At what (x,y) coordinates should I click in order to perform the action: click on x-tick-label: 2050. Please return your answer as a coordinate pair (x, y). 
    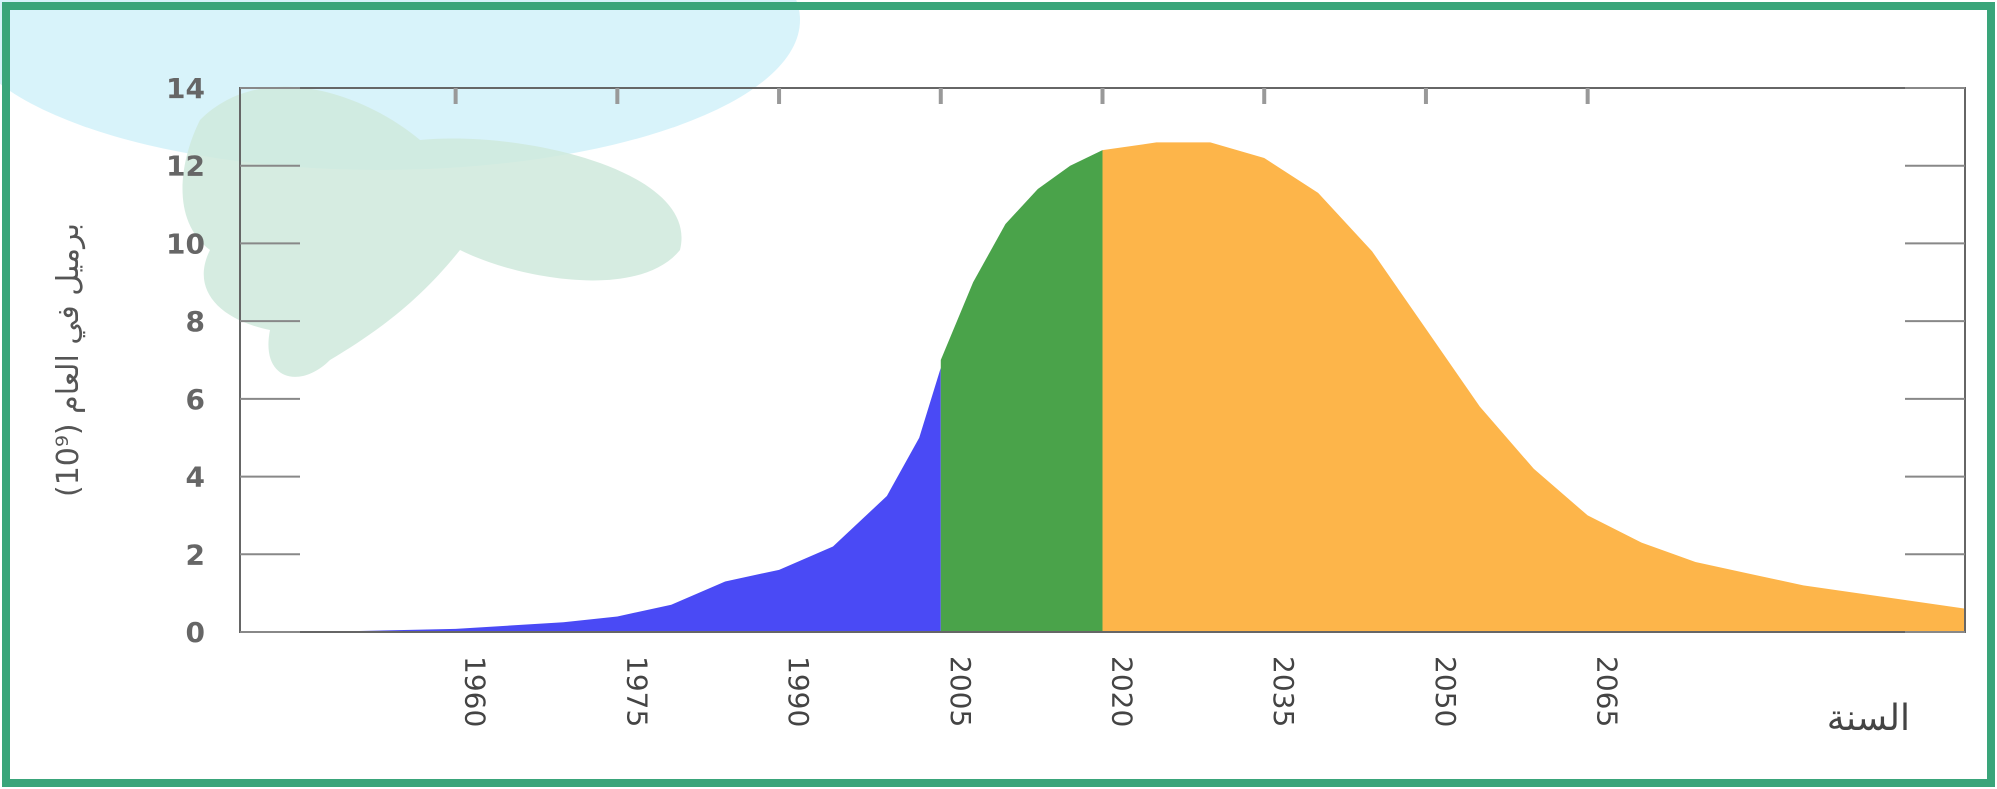
    Looking at the image, I should click on (1445, 691).